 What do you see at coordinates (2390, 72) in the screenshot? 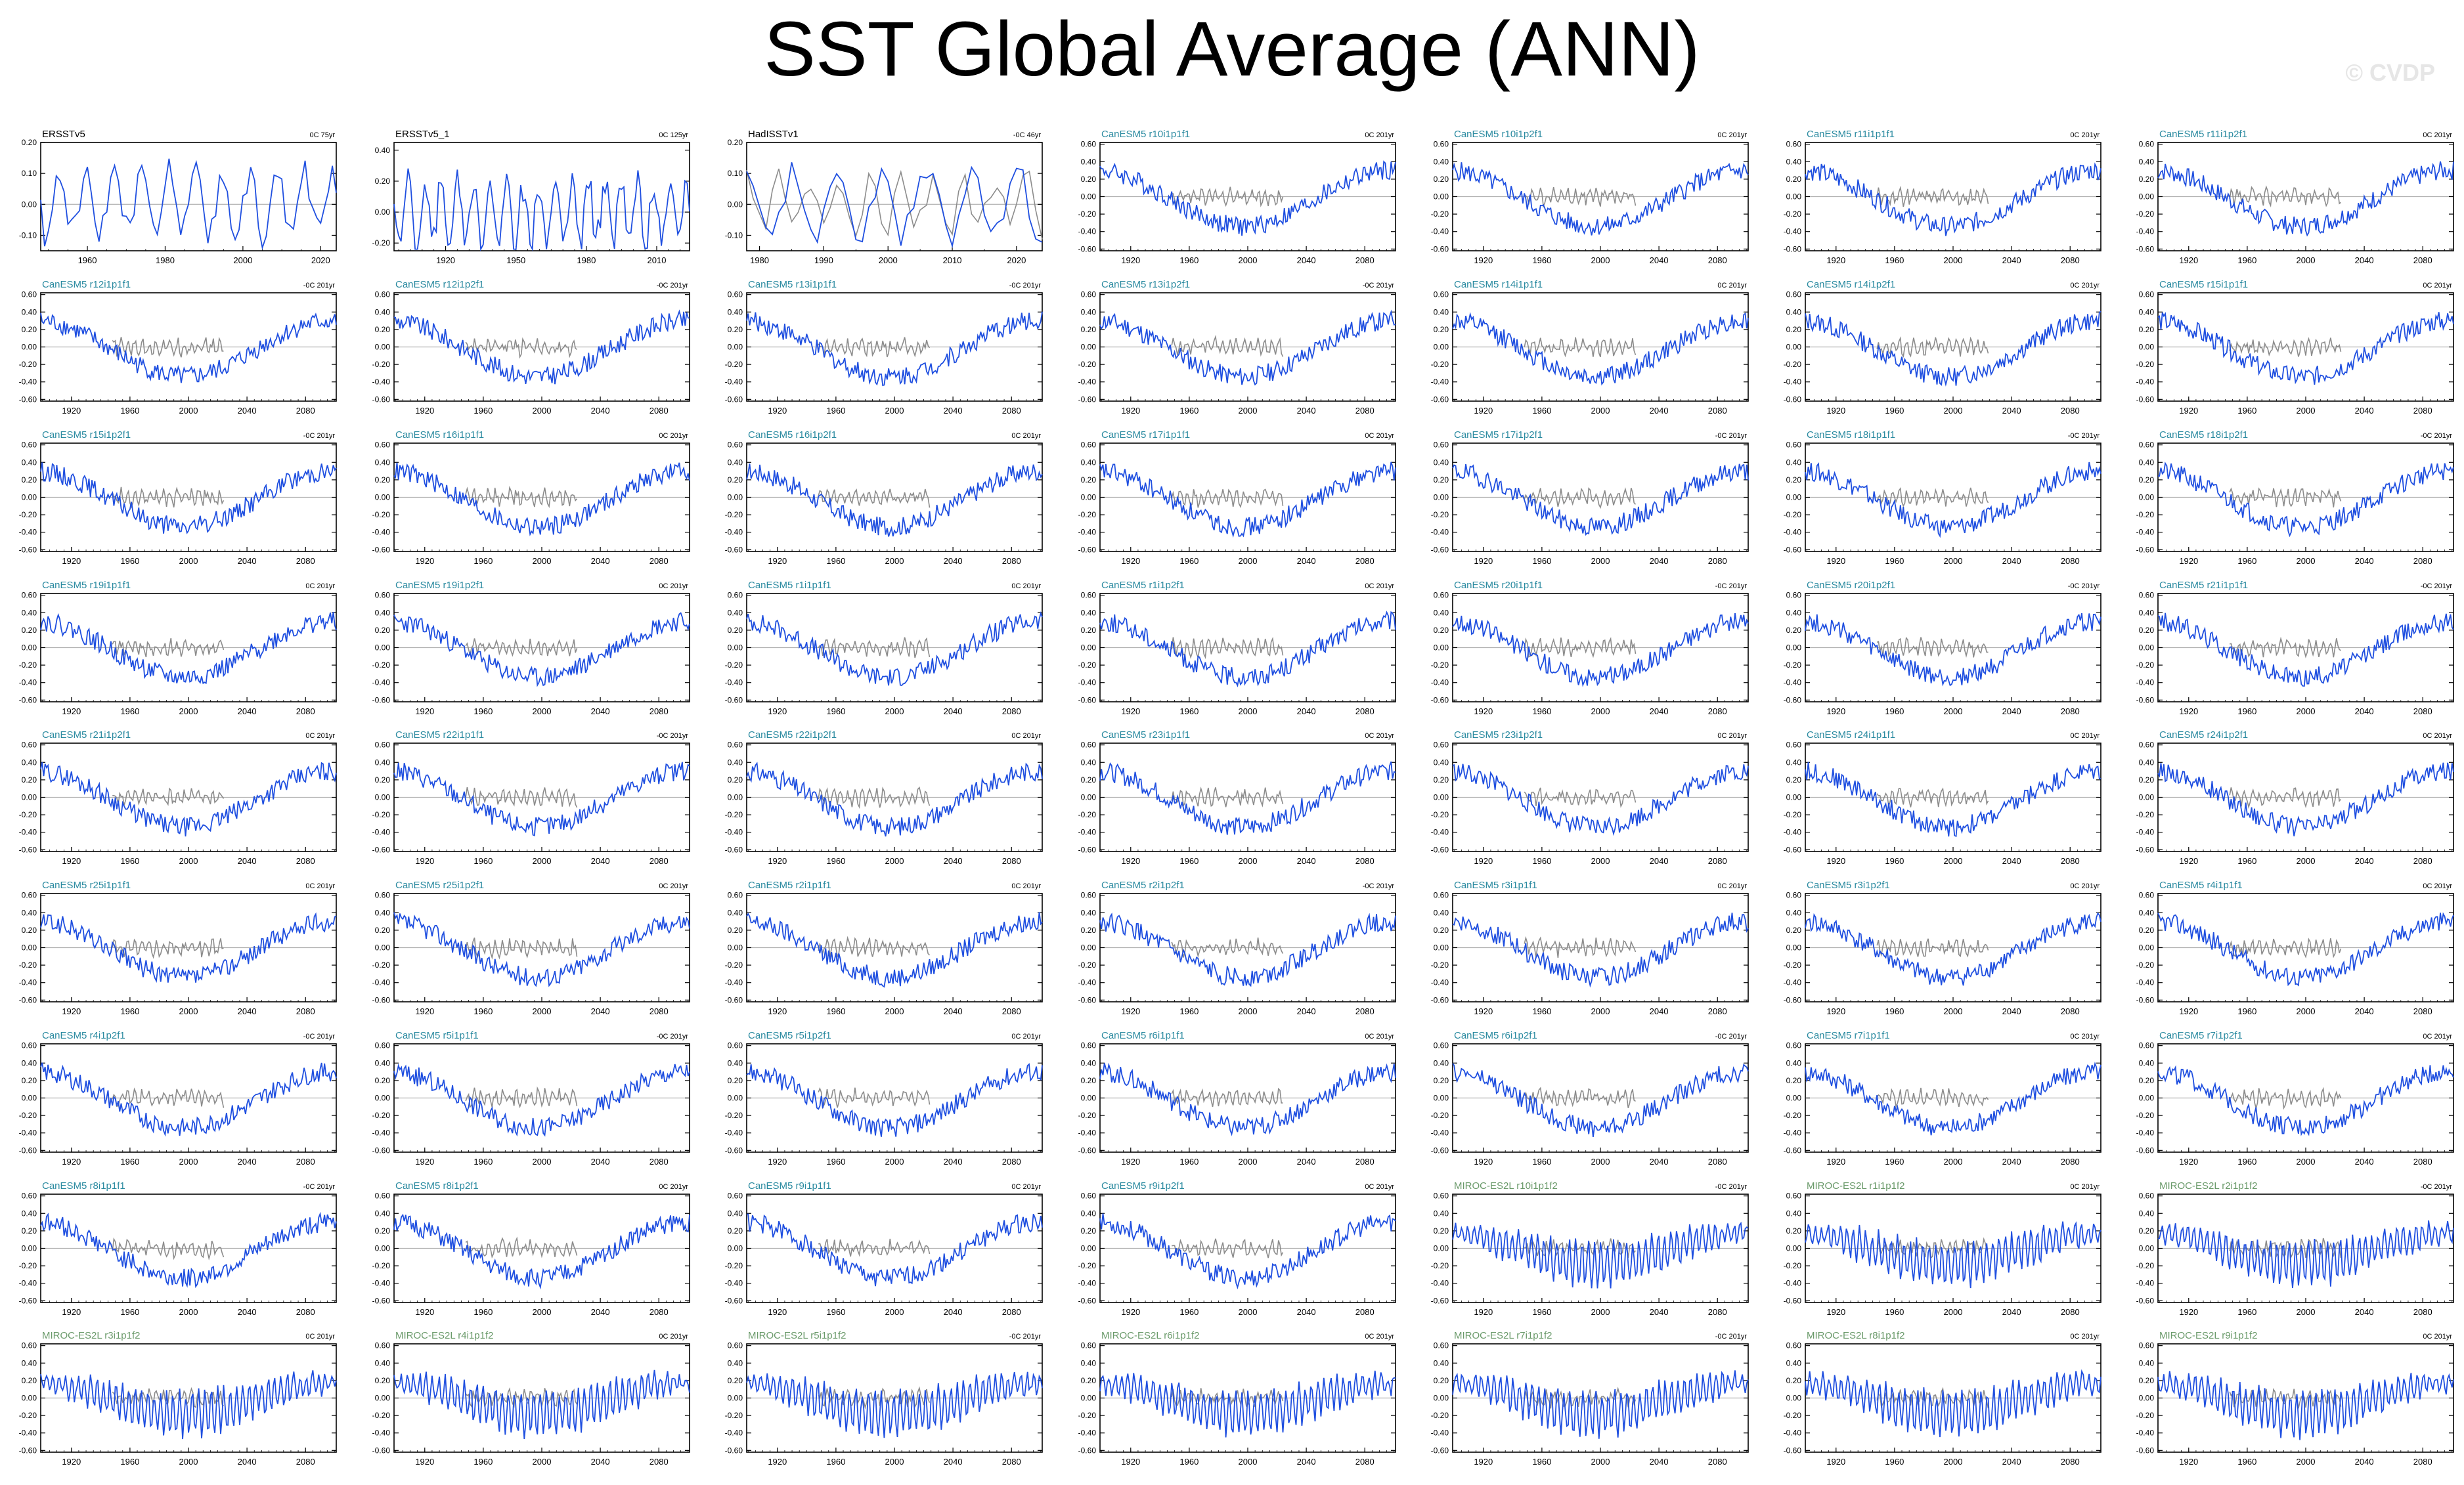
I see `watermark-logo: © CVDP` at bounding box center [2390, 72].